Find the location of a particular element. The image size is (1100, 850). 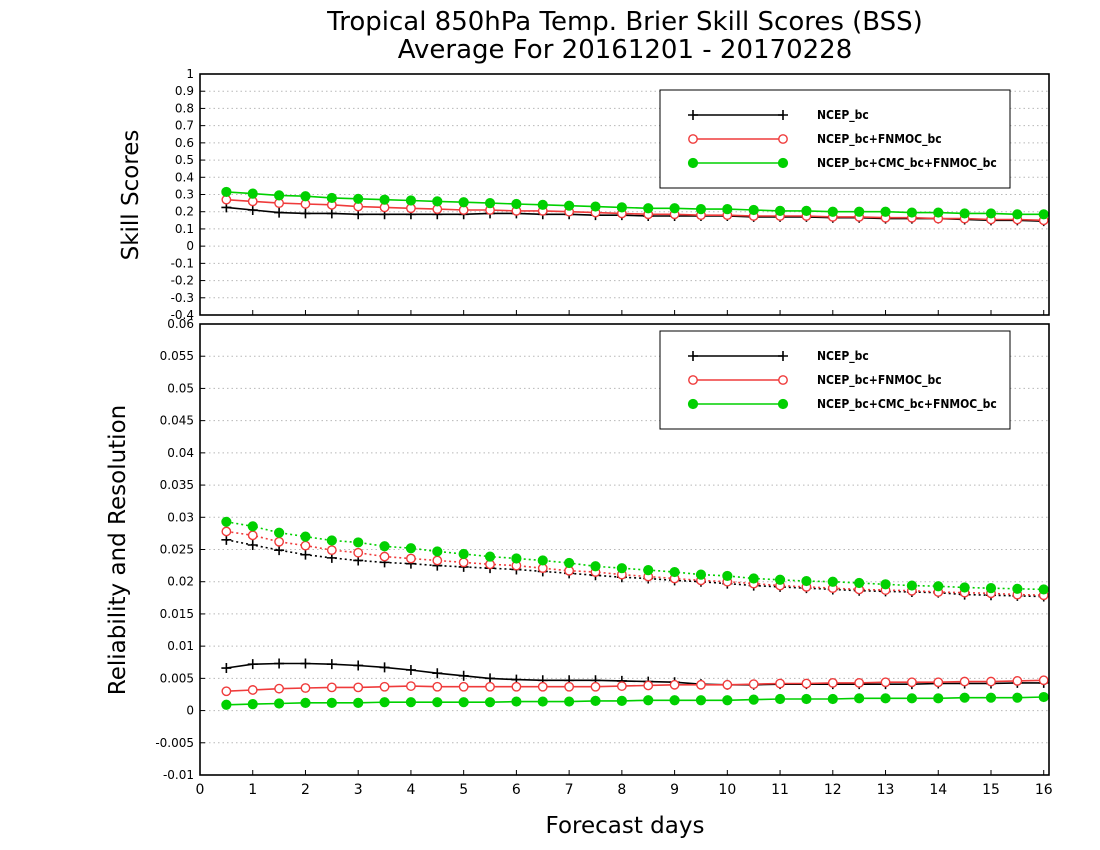

x-tick-label: 8 is located at coordinates (621, 790).